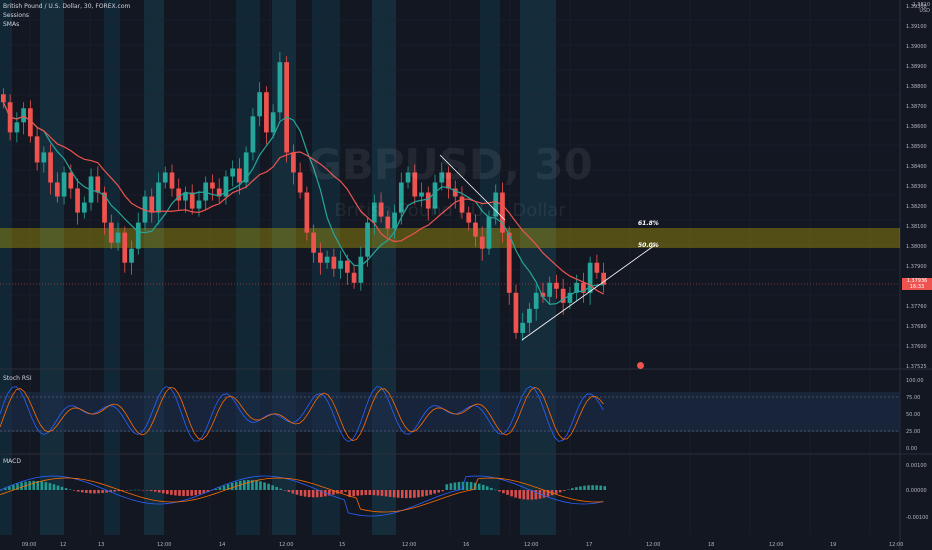  I want to click on price-axis-label: 1.38400, so click(916, 167).